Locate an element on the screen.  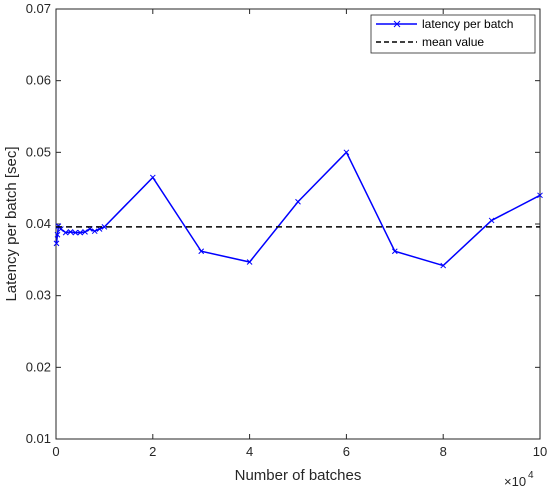
y-axis-label: Latency per batch [sec] is located at coordinates (11, 223).